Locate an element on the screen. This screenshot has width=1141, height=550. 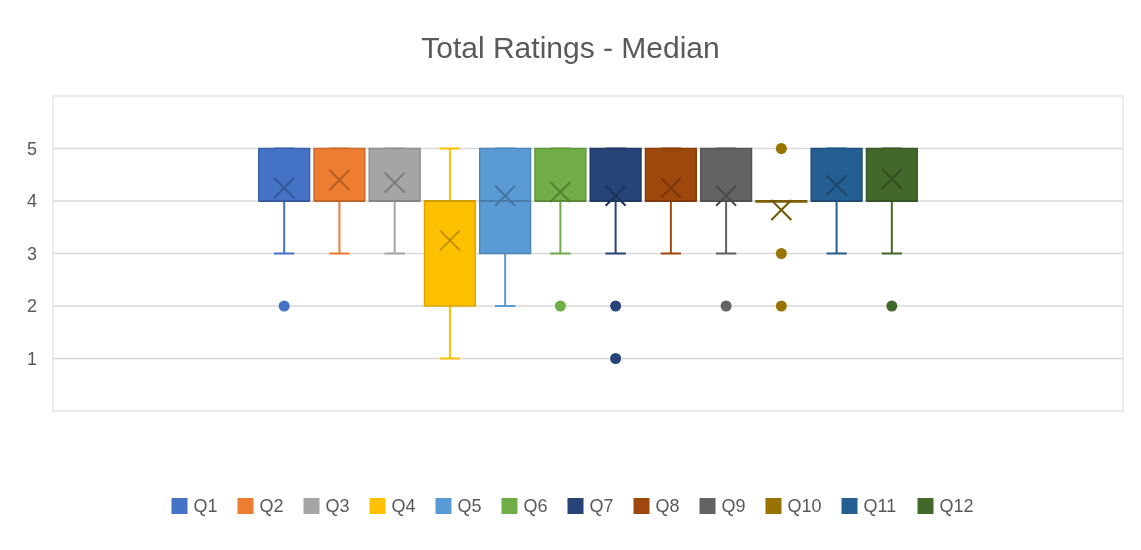
legend-label: Q8 is located at coordinates (667, 506).